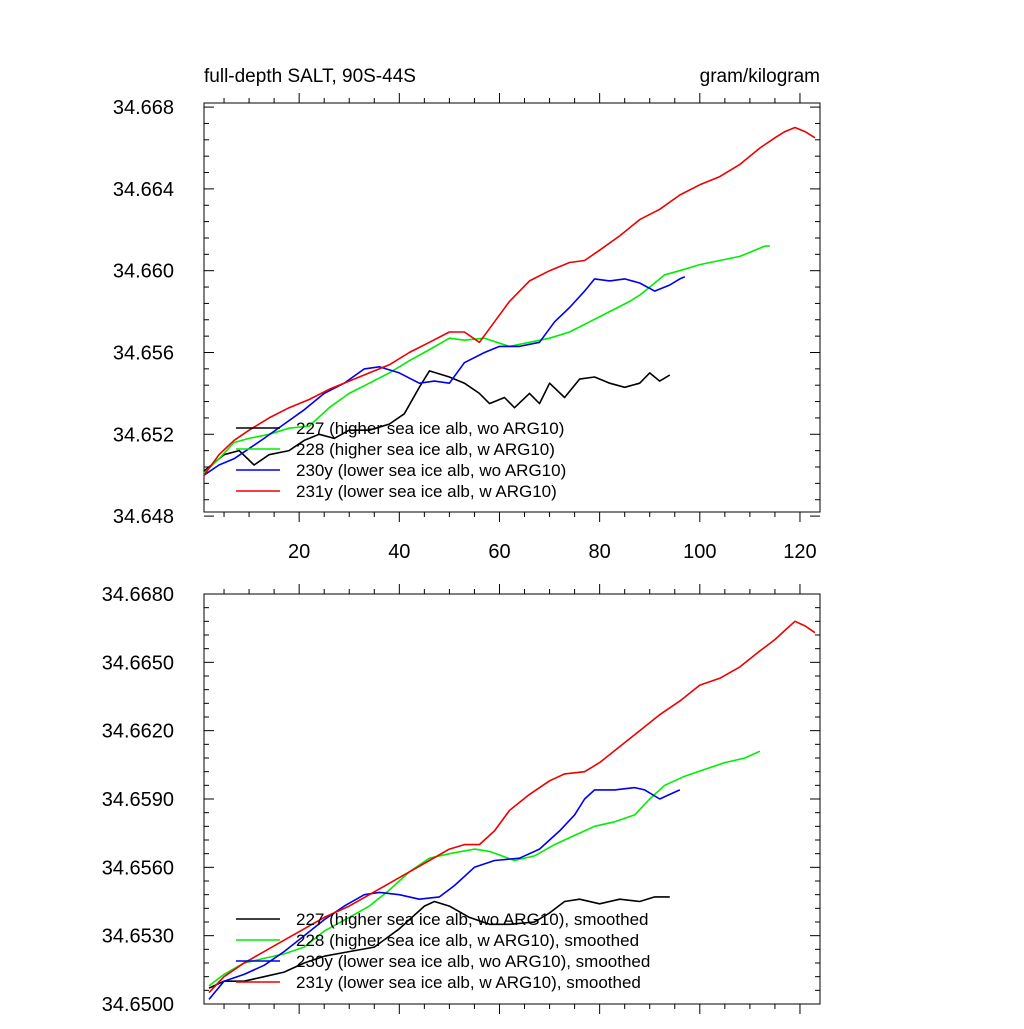 The width and height of the screenshot is (1024, 1029). Describe the element at coordinates (426, 491) in the screenshot. I see `legend-label-231y: 231y (lower sea ice alb, w ARG10)` at that location.